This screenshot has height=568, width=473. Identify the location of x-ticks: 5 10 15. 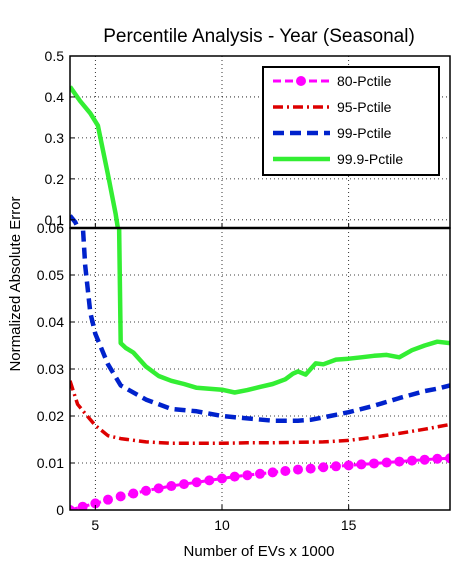
(223, 525).